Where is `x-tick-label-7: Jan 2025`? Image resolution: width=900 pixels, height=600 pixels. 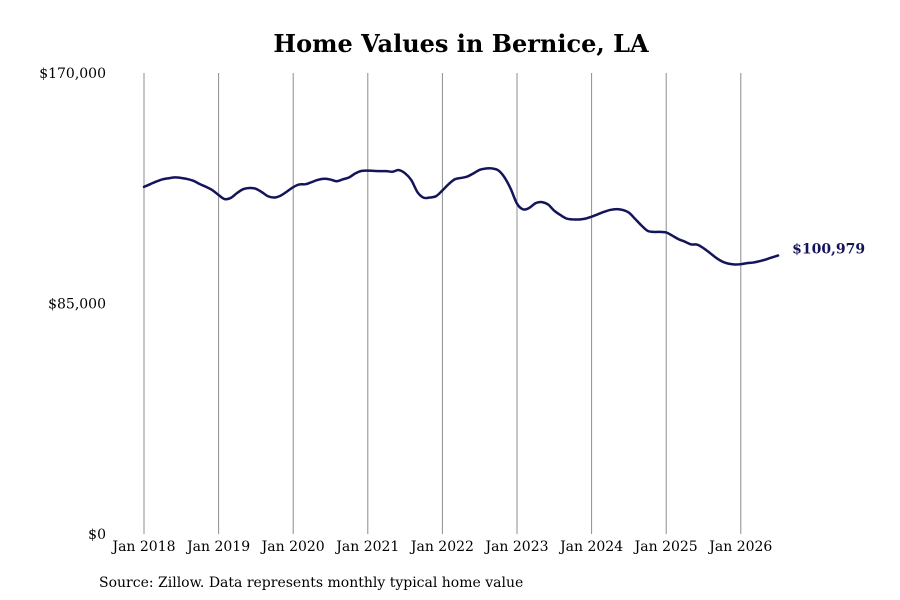 x-tick-label-7: Jan 2025 is located at coordinates (665, 547).